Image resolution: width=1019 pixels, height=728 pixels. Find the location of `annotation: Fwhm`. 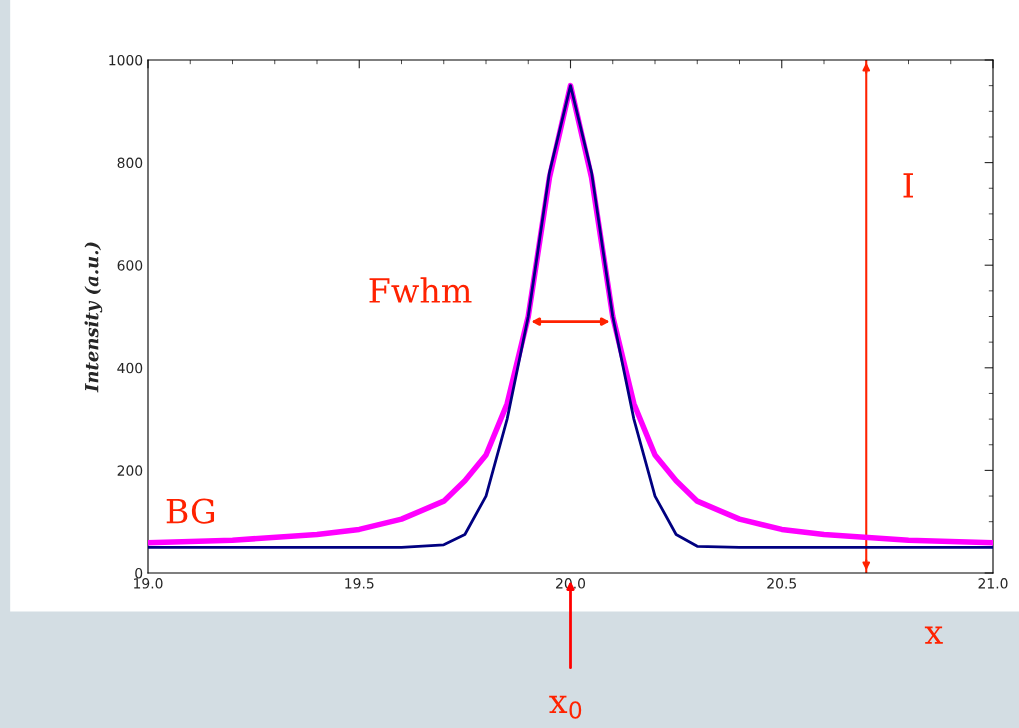

annotation: Fwhm is located at coordinates (420, 290).